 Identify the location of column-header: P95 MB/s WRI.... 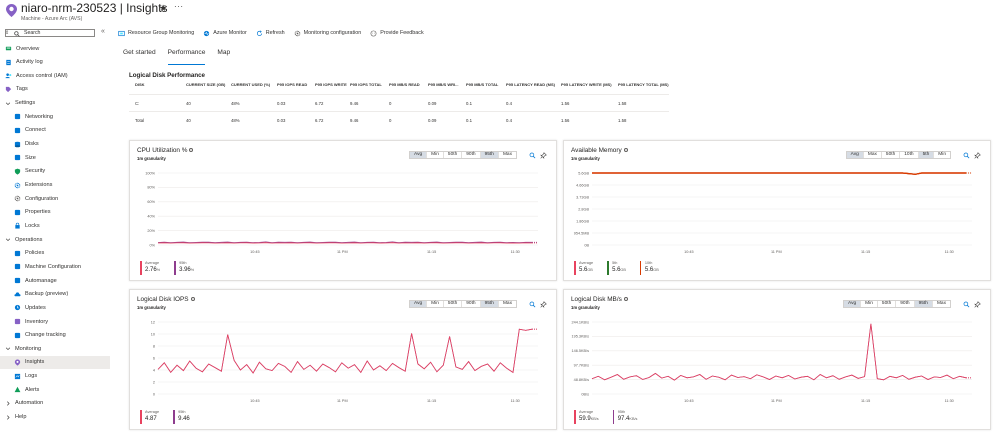
(443, 84).